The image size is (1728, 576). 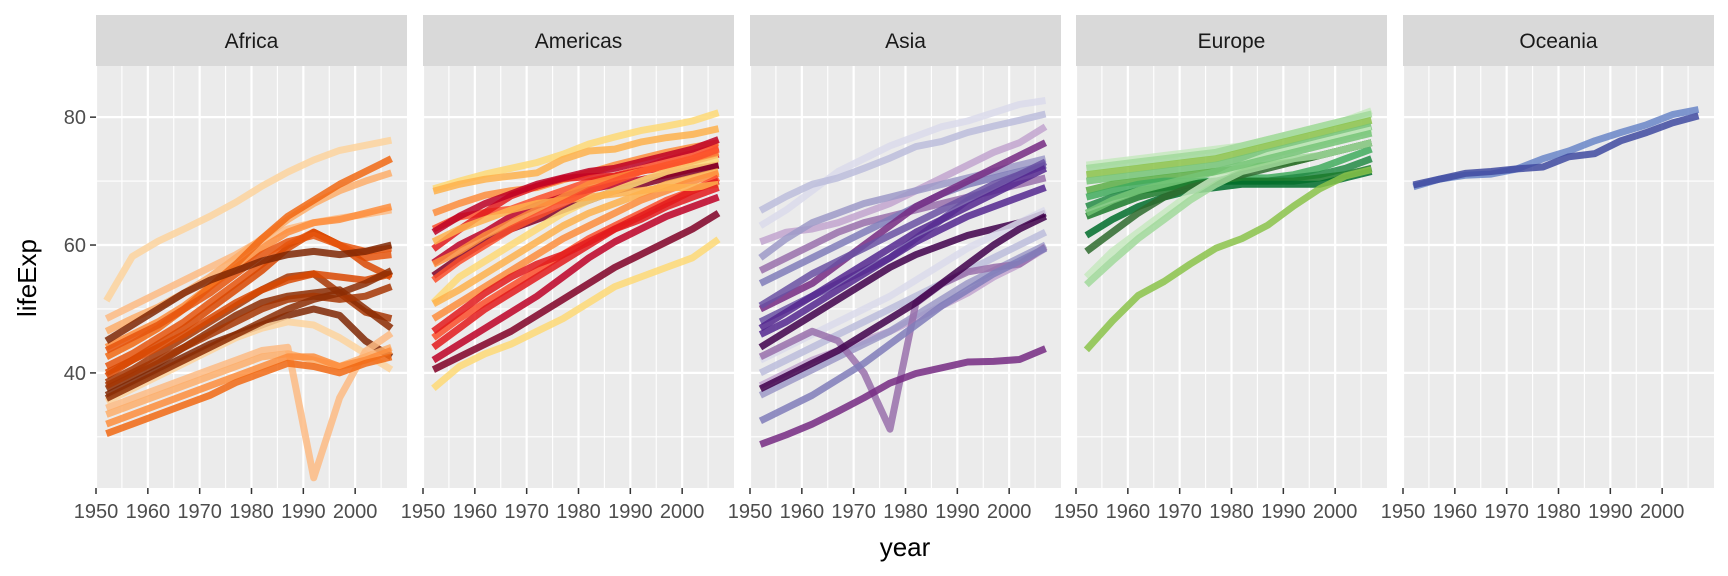 I want to click on strip-label-asia: Asia, so click(x=905, y=41).